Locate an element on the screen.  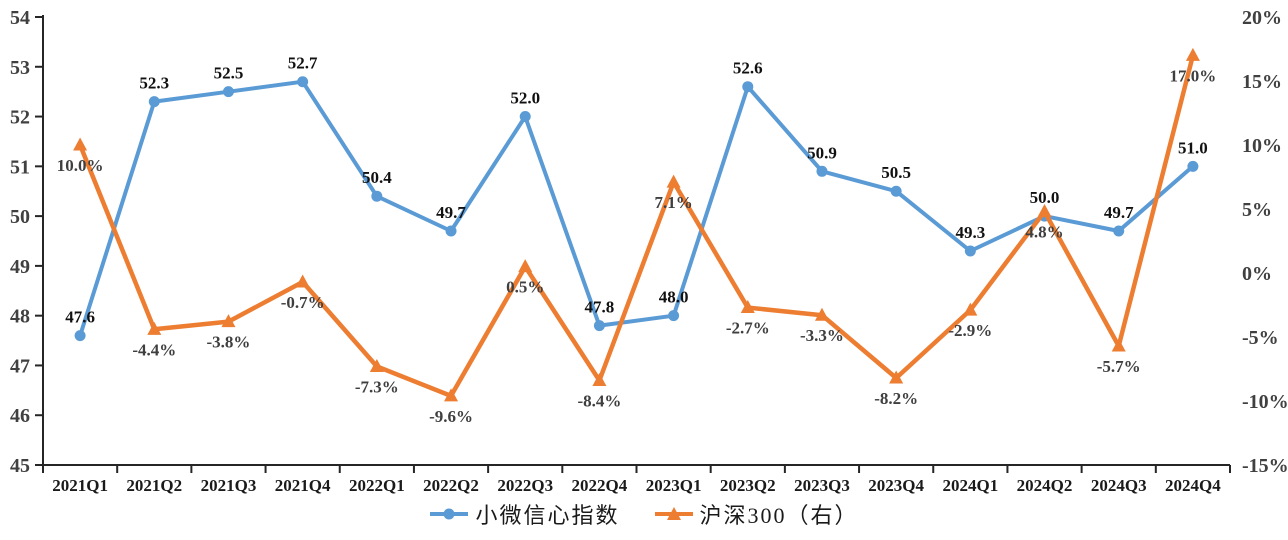
x-axis-category-label: 2022Q4 is located at coordinates (600, 485).